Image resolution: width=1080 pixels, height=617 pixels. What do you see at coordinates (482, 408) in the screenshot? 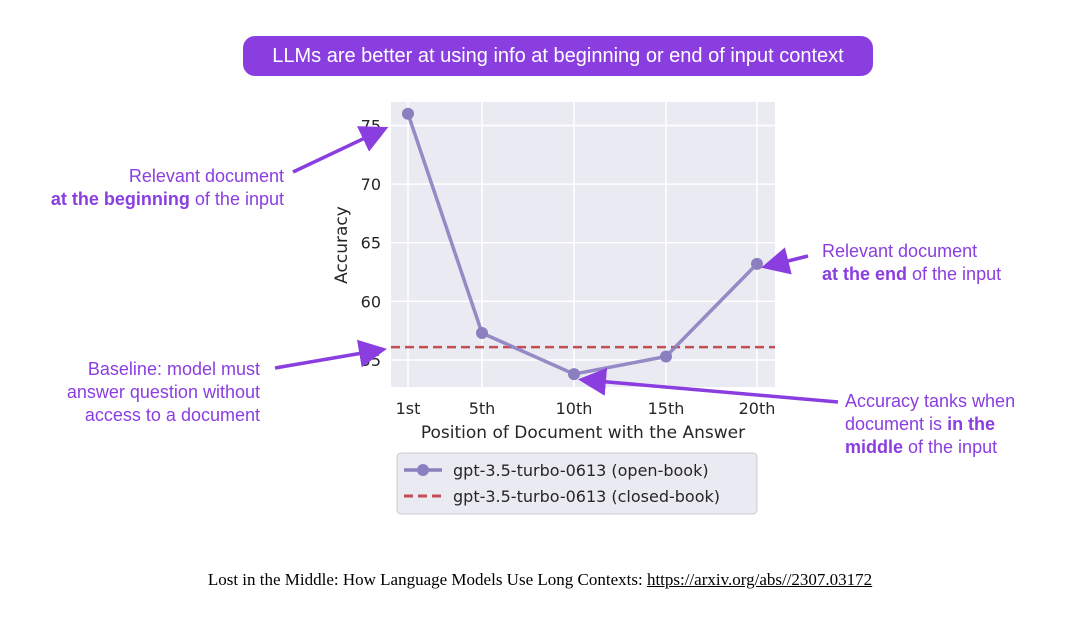
I see `x-tick-label: 5th` at bounding box center [482, 408].